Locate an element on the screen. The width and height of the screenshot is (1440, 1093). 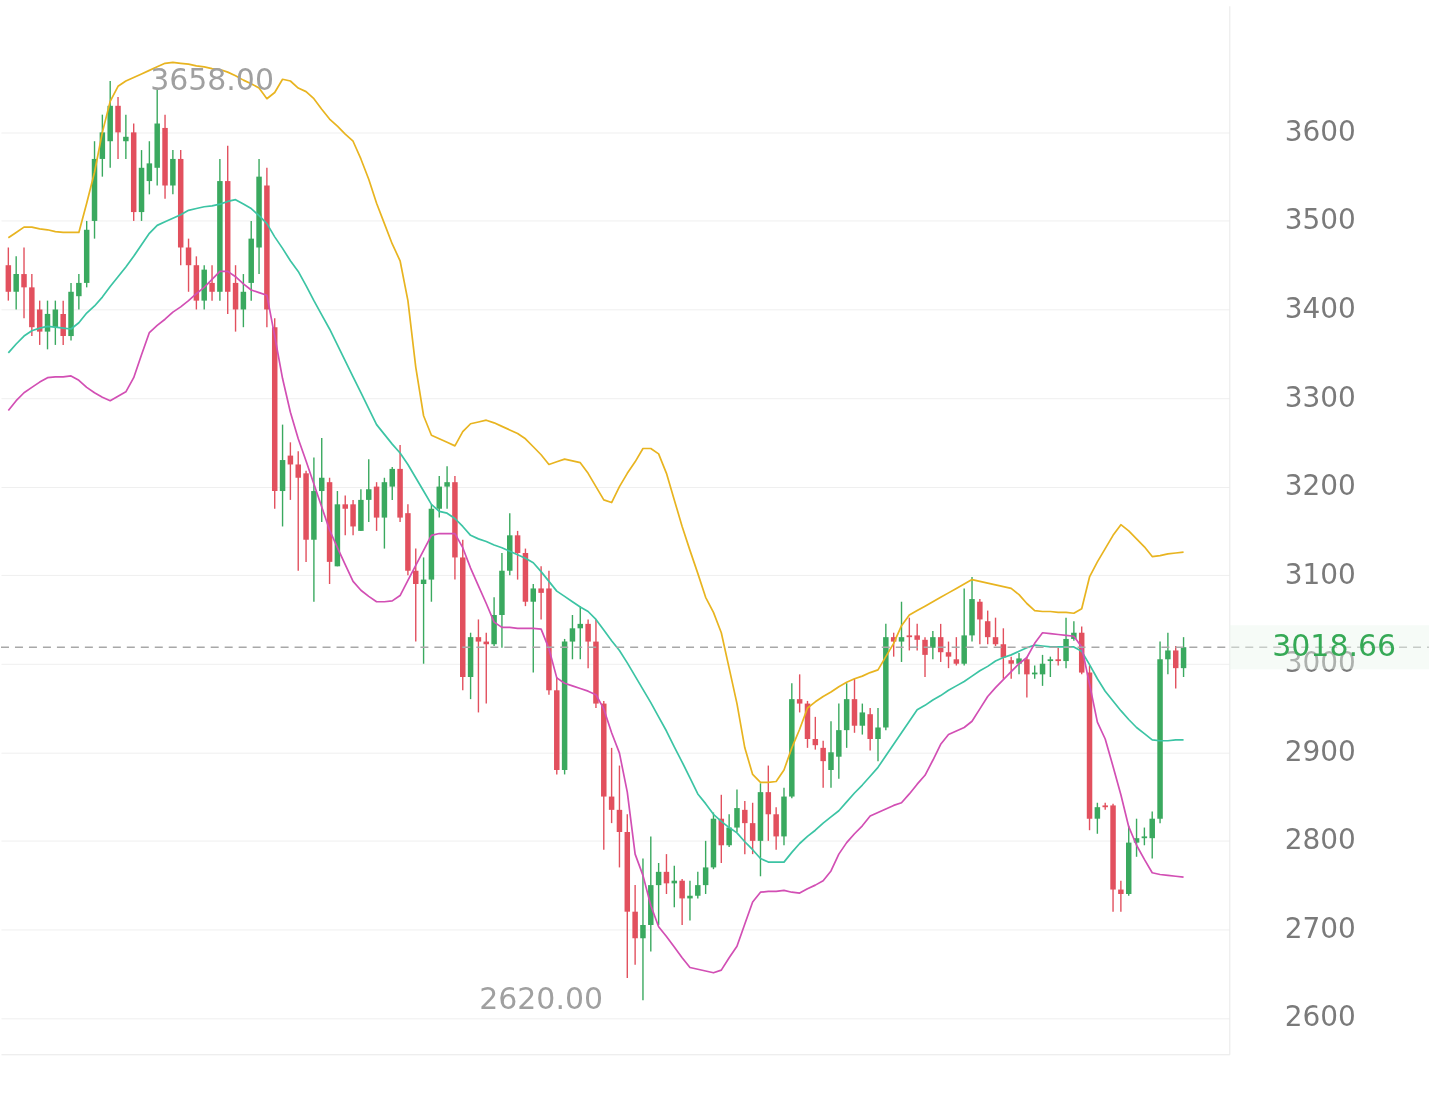
y-tick-label: 3500 is located at coordinates (1320, 220).